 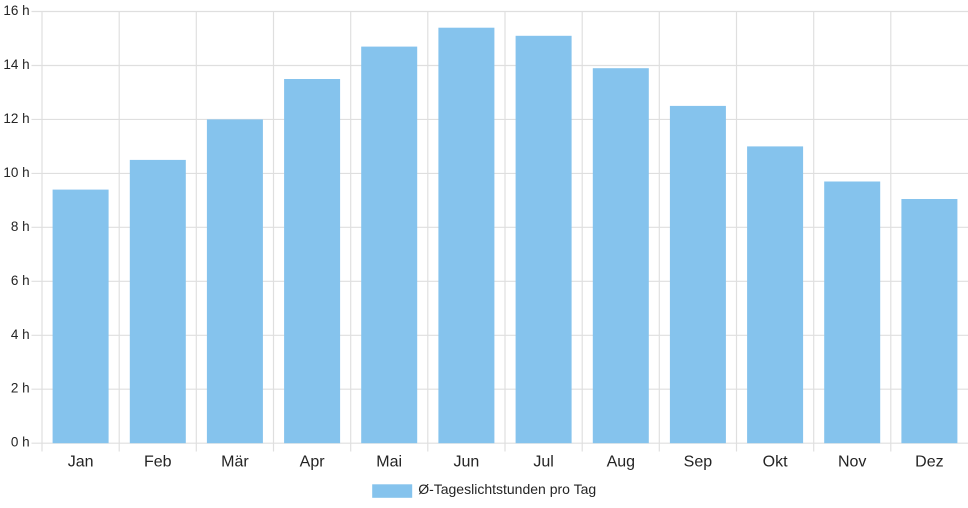 What do you see at coordinates (16, 10) in the screenshot?
I see `svg-text: 16 h` at bounding box center [16, 10].